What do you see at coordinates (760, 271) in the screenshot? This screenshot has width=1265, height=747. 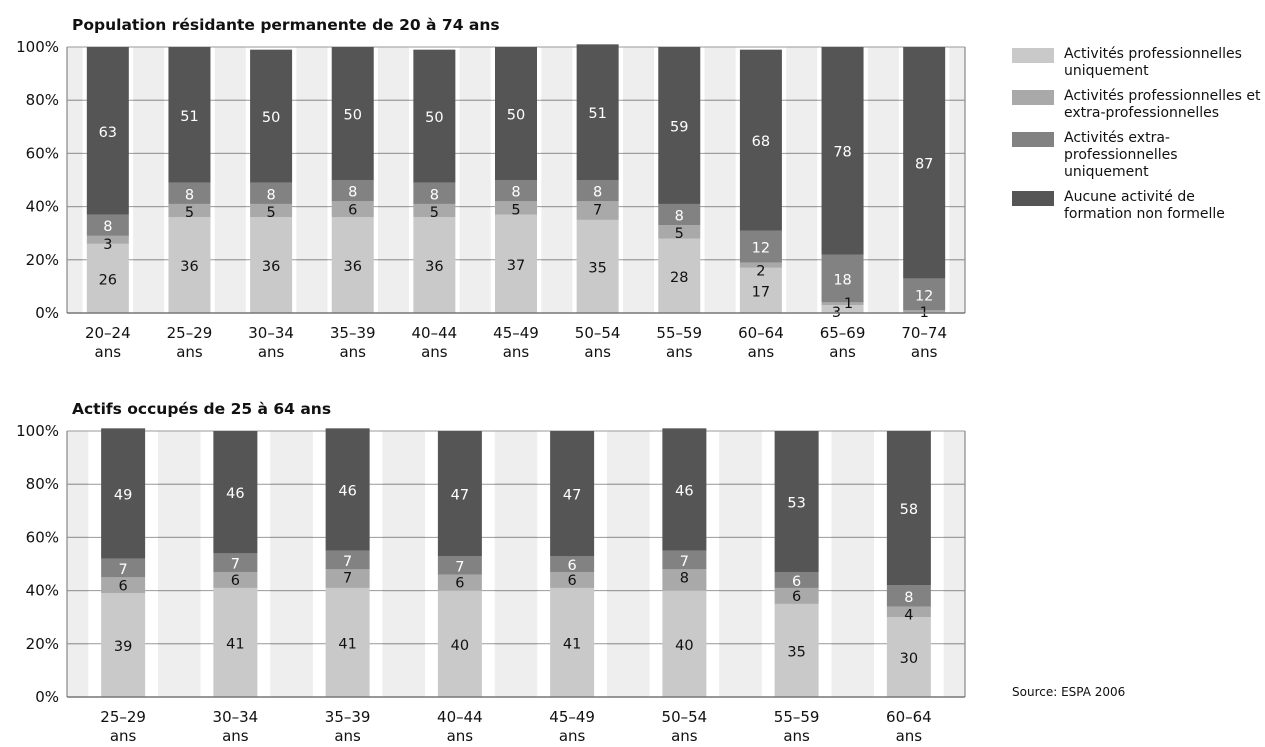 I see `chart1-data-label-prof-and-extra: 2` at bounding box center [760, 271].